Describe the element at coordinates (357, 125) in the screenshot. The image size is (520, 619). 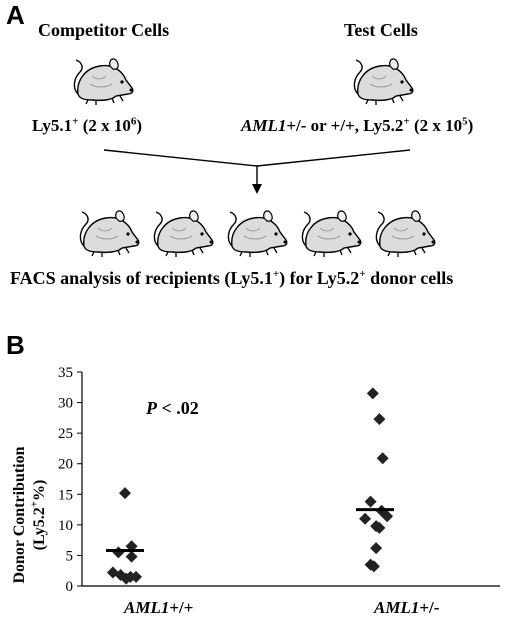
I see `test-cells-label: AML1+/- or +/+, Ly5.2+ (2 x 105)` at that location.